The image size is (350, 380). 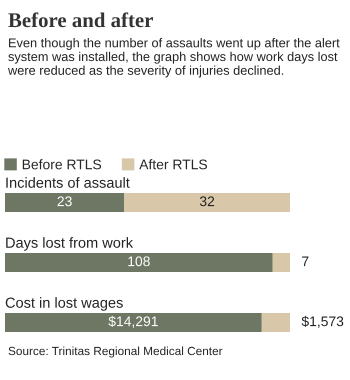 What do you see at coordinates (115, 352) in the screenshot?
I see `annotation: Source: Trinitas Regional Medical Center` at bounding box center [115, 352].